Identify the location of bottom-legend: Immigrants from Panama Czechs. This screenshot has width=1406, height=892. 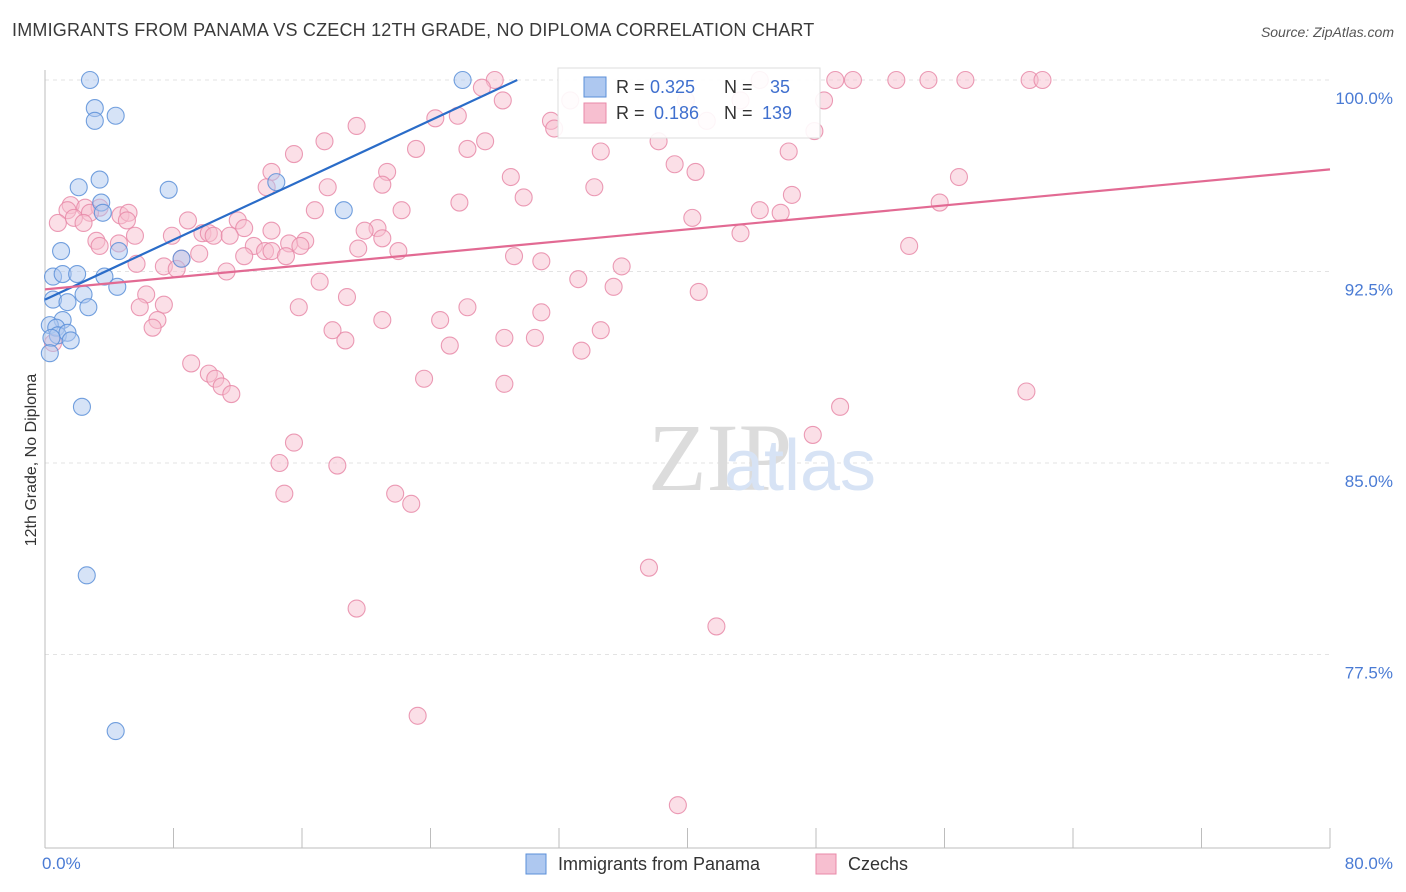
(716, 864).